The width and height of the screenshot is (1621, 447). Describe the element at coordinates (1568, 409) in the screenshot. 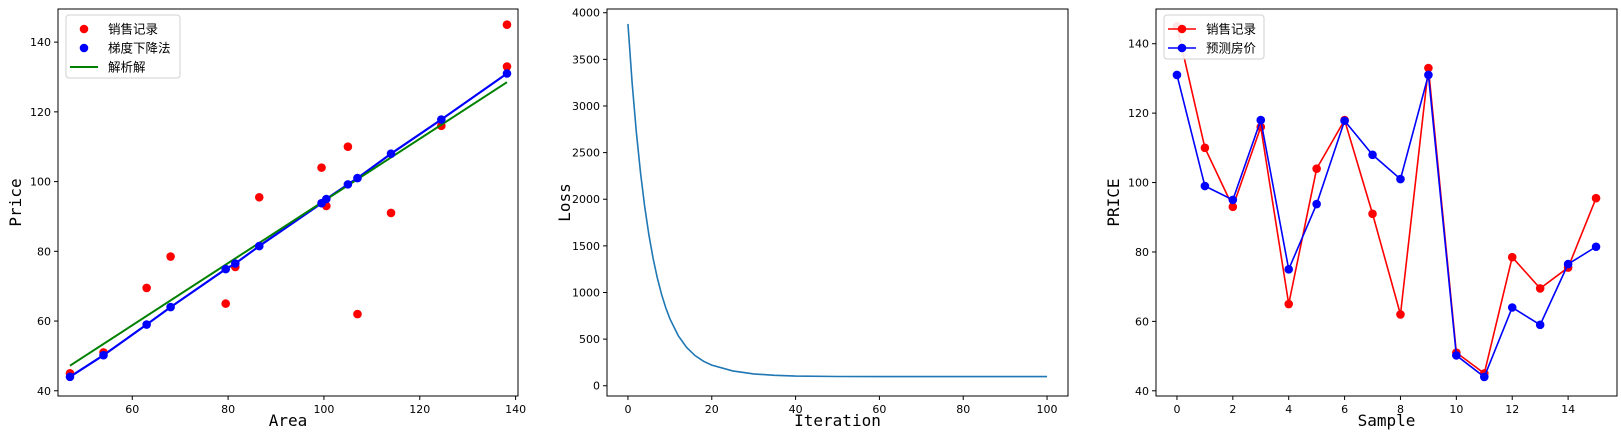

I see `x-tick-label: 14` at that location.